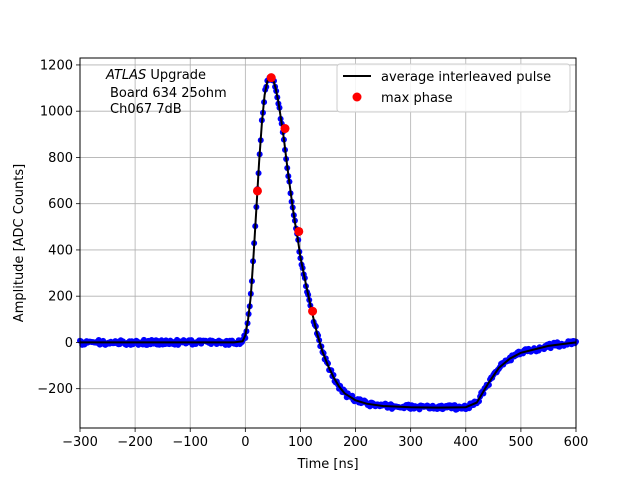 The height and width of the screenshot is (480, 640). I want to click on legend: average interleaved pulse max phase, so click(453, 88).